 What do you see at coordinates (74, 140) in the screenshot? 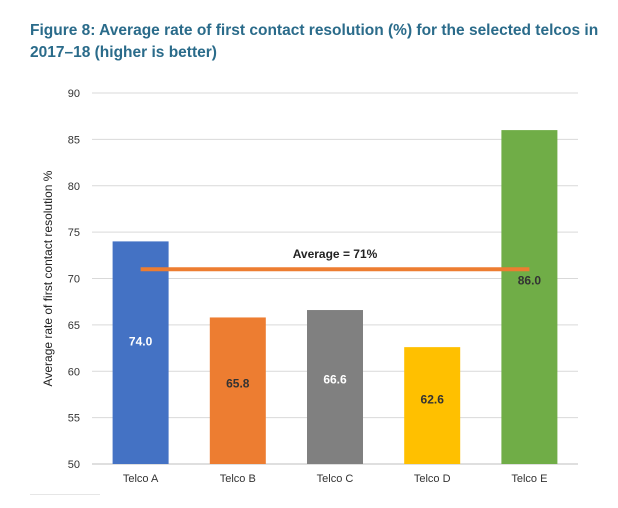
I see `y-tick-label: 85` at bounding box center [74, 140].